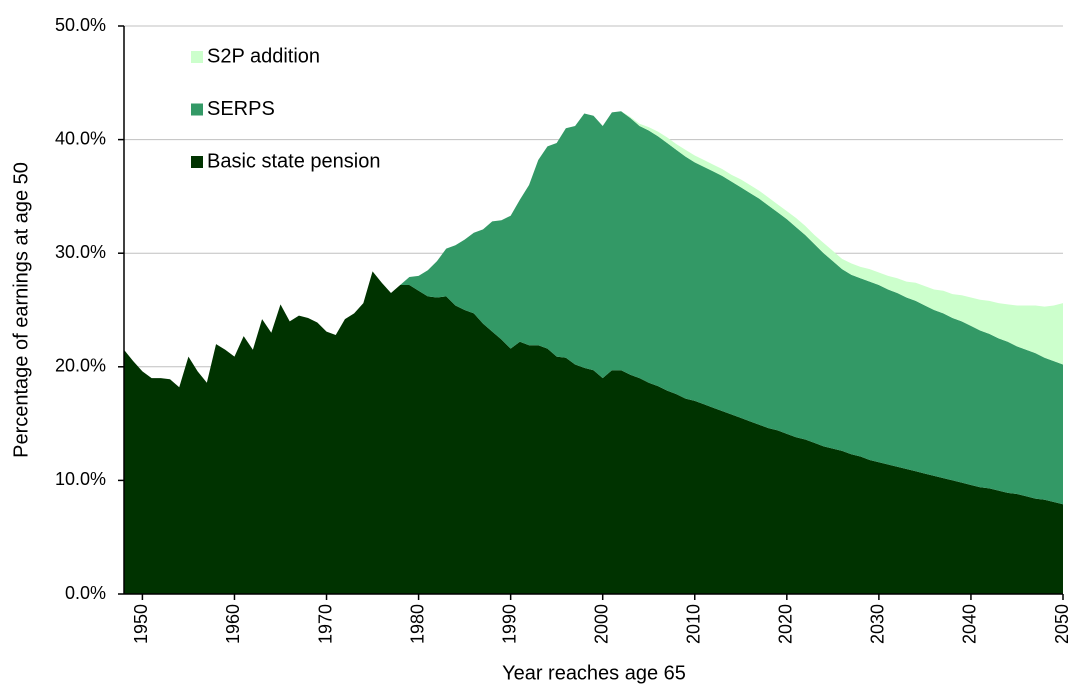 This screenshot has width=1072, height=686. I want to click on legend-label: SERPS, so click(241, 109).